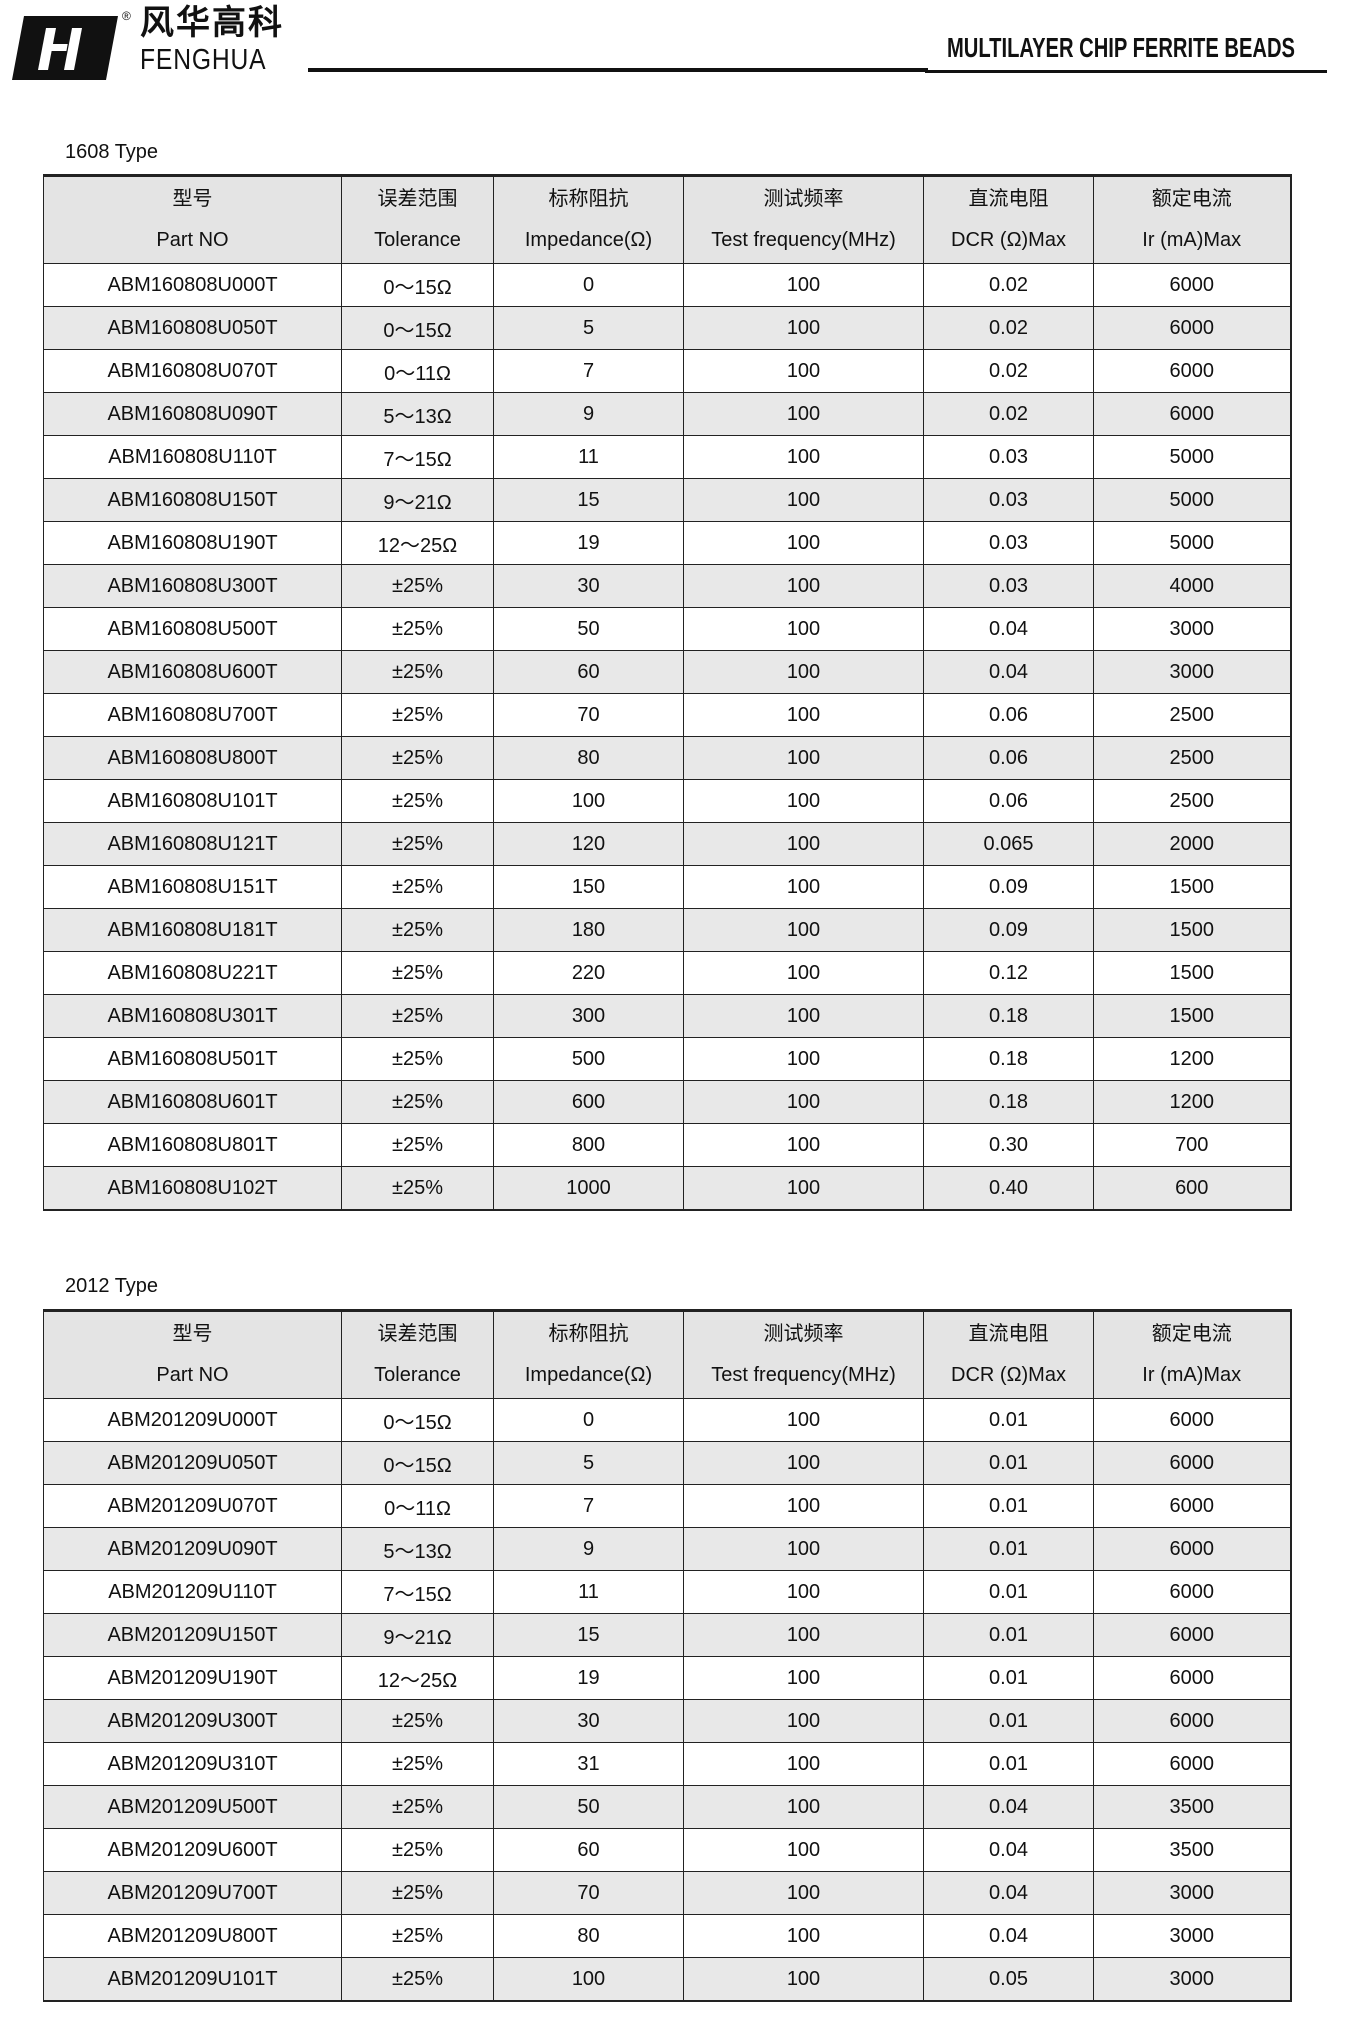  What do you see at coordinates (588, 672) in the screenshot?
I see `cell-impedance: 60` at bounding box center [588, 672].